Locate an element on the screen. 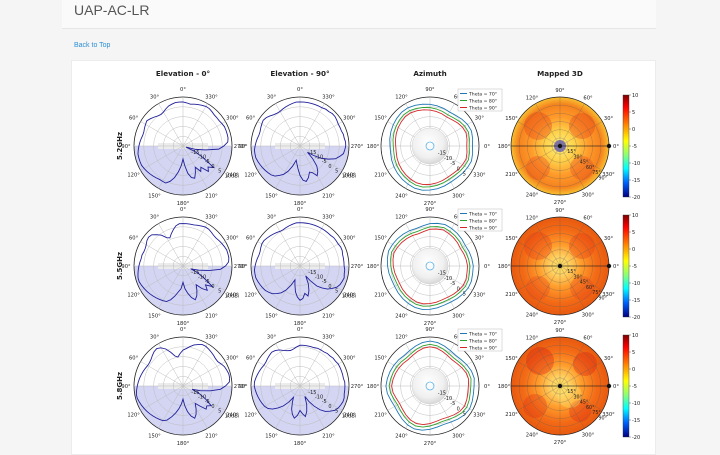  colorbar-tick-label: -15 is located at coordinates (636, 181).